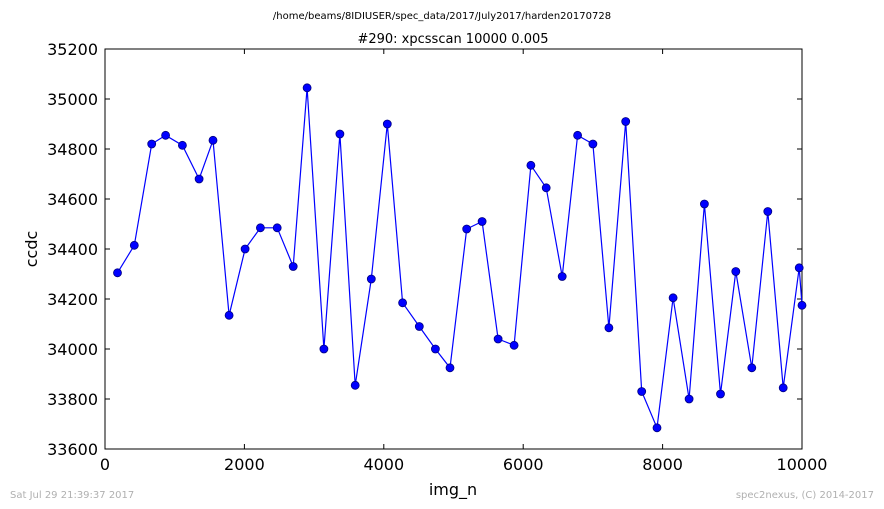 This screenshot has width=884, height=509. Describe the element at coordinates (72, 99) in the screenshot. I see `y-tick-label: 35000` at that location.